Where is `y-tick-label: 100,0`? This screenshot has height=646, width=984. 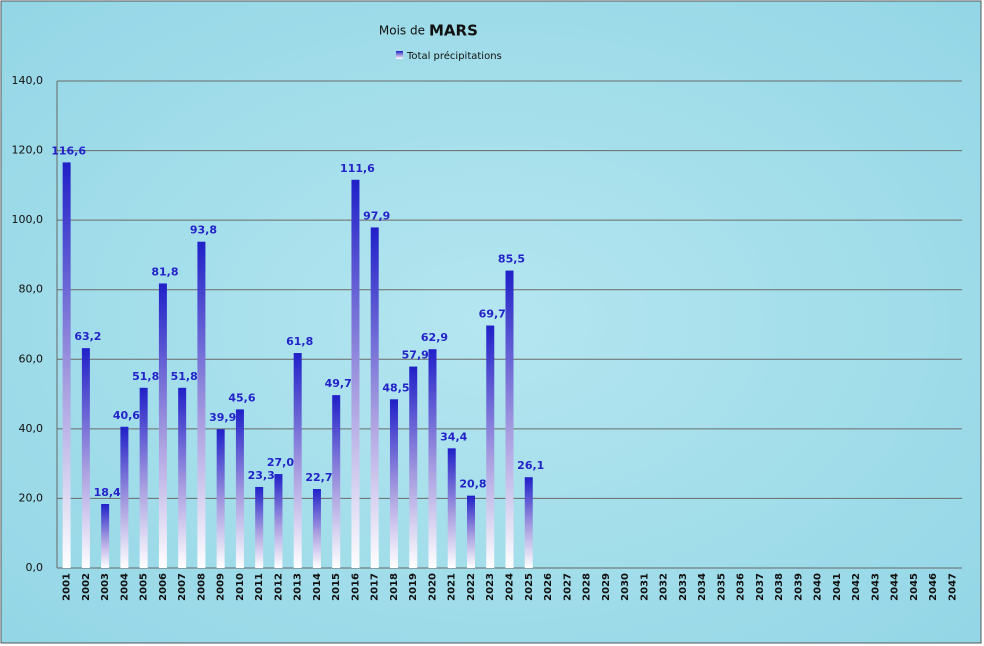 y-tick-label: 100,0 is located at coordinates (28, 219).